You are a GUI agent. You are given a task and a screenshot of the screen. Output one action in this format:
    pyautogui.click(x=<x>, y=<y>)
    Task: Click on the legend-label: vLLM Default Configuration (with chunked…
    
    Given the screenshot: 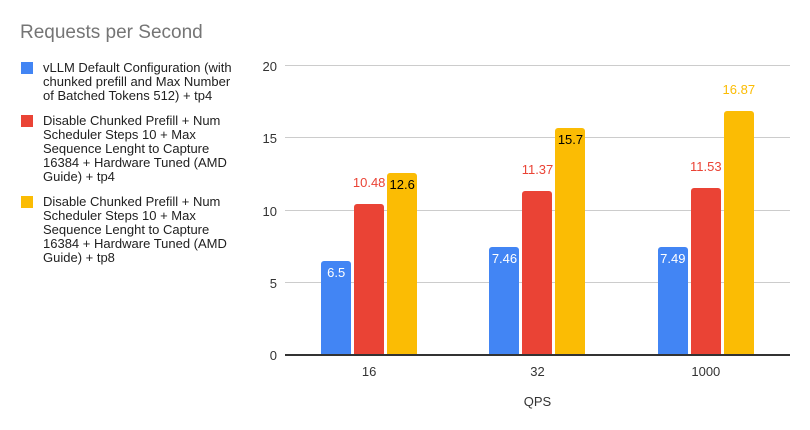 What is the action you would take?
    pyautogui.click(x=137, y=81)
    